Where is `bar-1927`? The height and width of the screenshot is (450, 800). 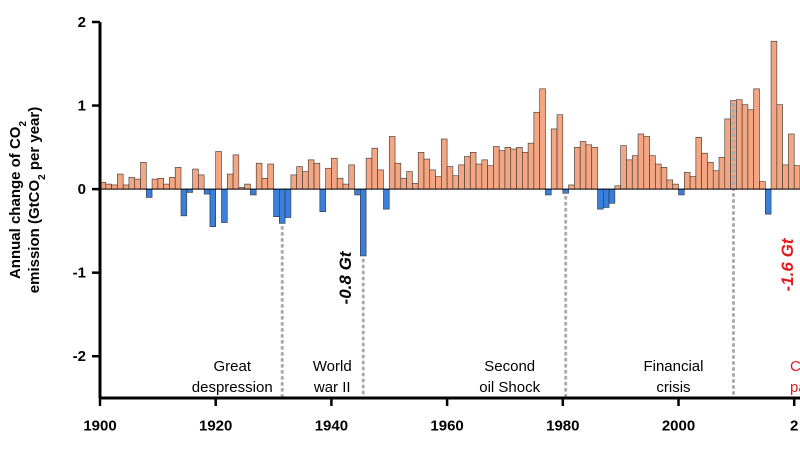 bar-1927 is located at coordinates (259, 176).